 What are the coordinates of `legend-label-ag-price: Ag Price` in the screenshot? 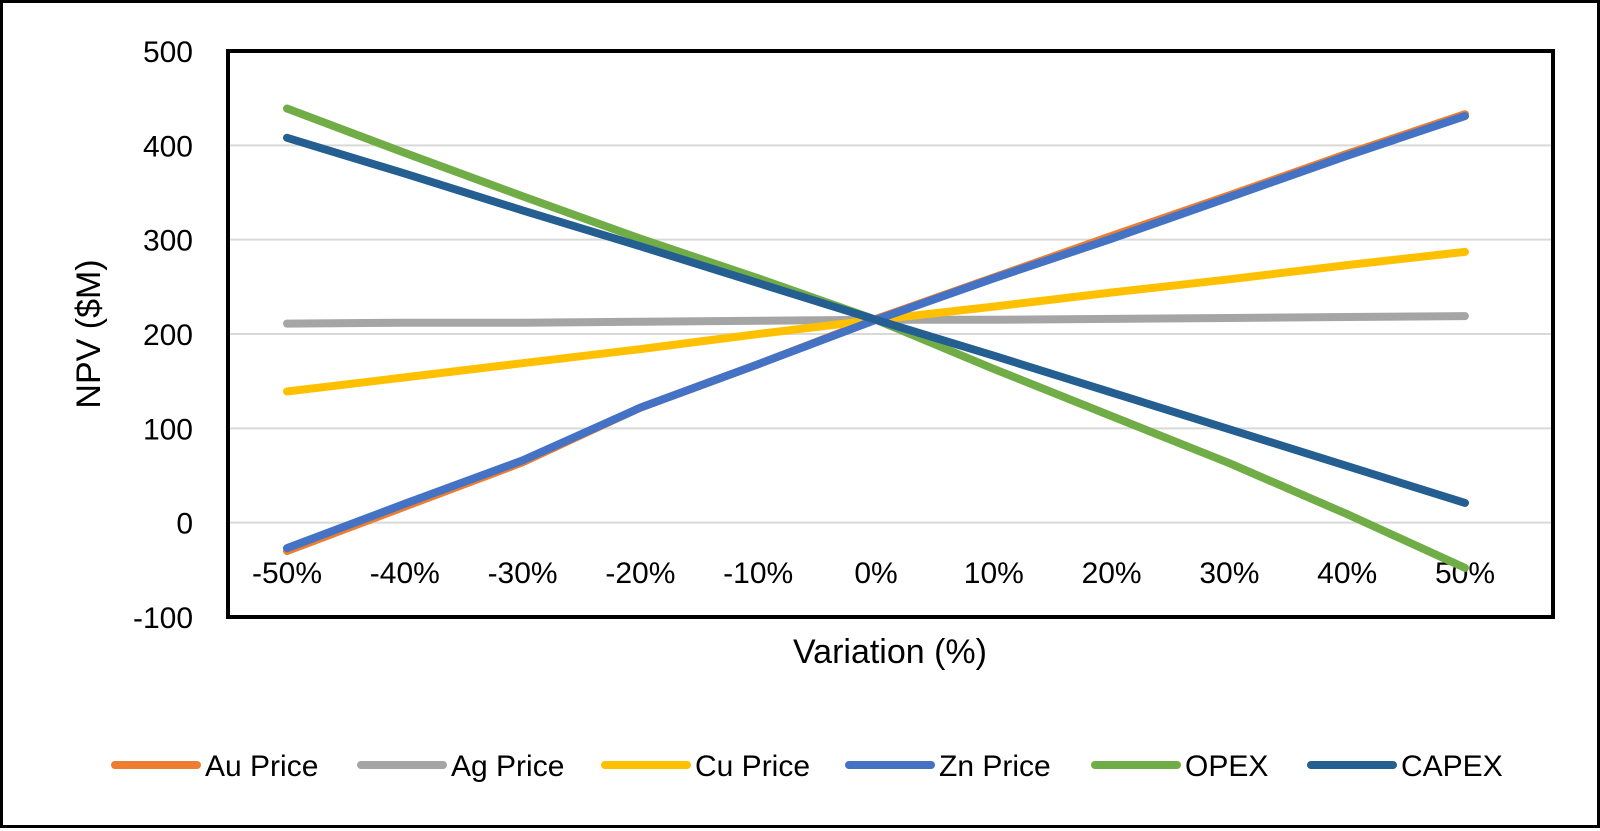 It's located at (507, 766).